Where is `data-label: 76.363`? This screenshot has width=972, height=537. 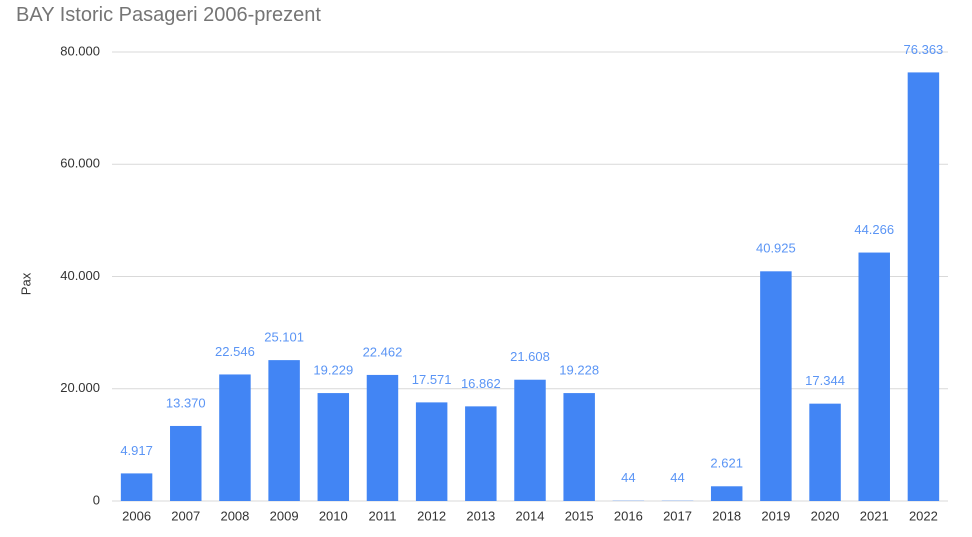
data-label: 76.363 is located at coordinates (924, 49).